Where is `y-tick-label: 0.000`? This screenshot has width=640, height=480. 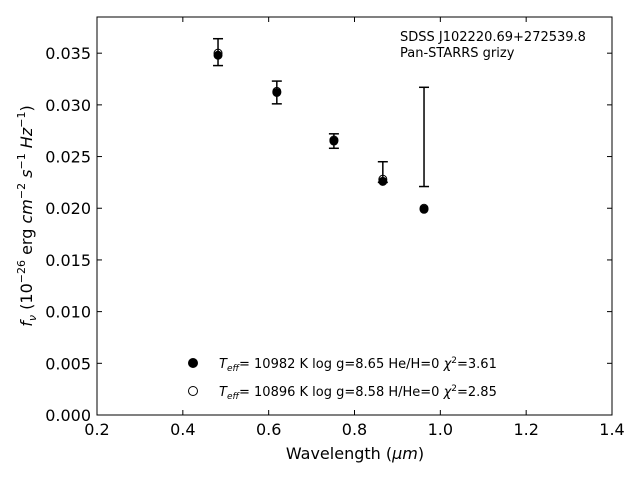
y-tick-label: 0.000 is located at coordinates (68, 415).